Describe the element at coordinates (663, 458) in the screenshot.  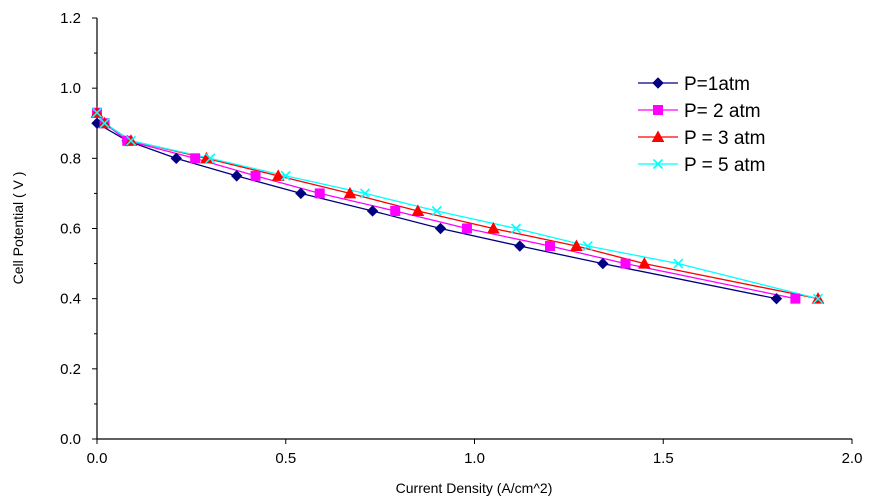
I see `x-tick-label: 1.5` at that location.